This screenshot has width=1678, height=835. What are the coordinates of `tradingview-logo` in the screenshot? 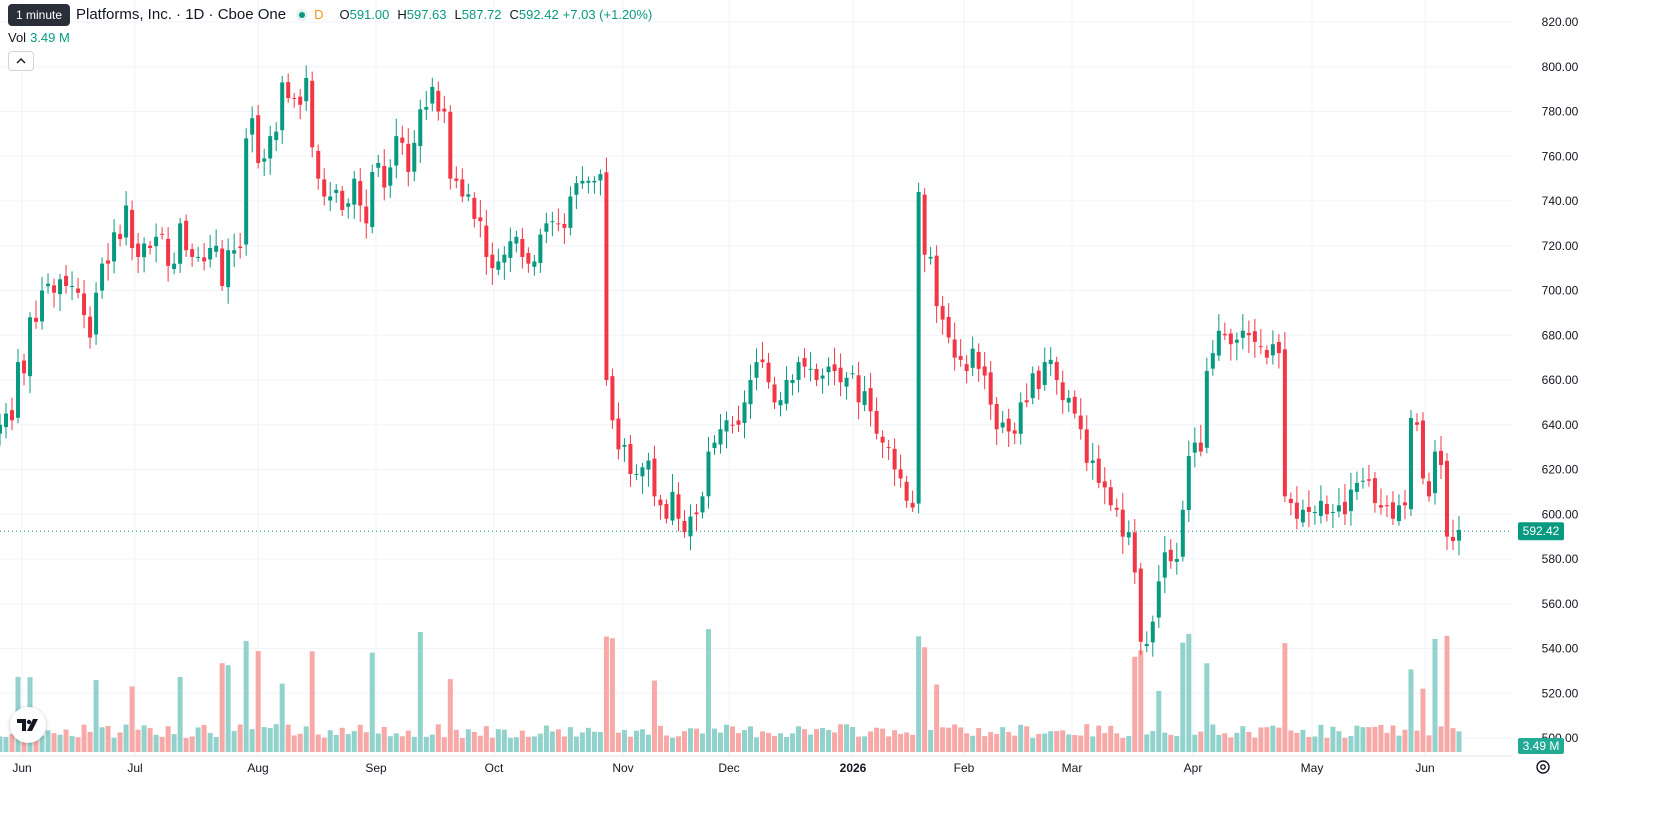 It's located at (28, 725).